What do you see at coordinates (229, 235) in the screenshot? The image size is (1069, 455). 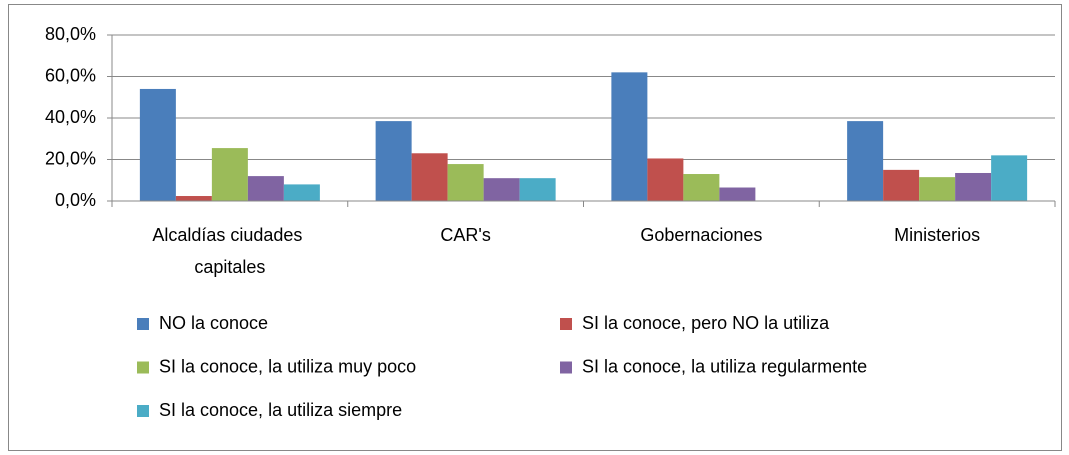 I see `x-tick-label-line: Alcaldías ciudades` at bounding box center [229, 235].